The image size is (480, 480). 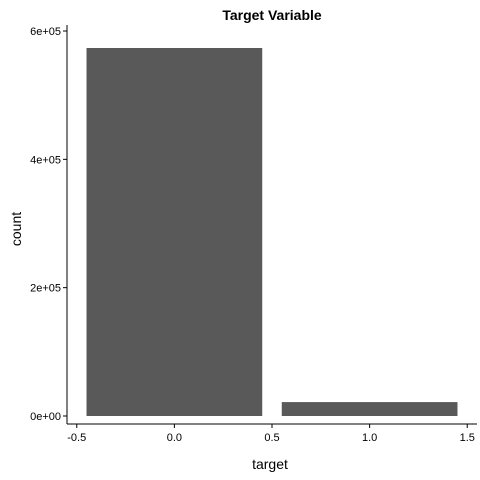 I want to click on y-tick-label-0: 0e+00, so click(x=45, y=417).